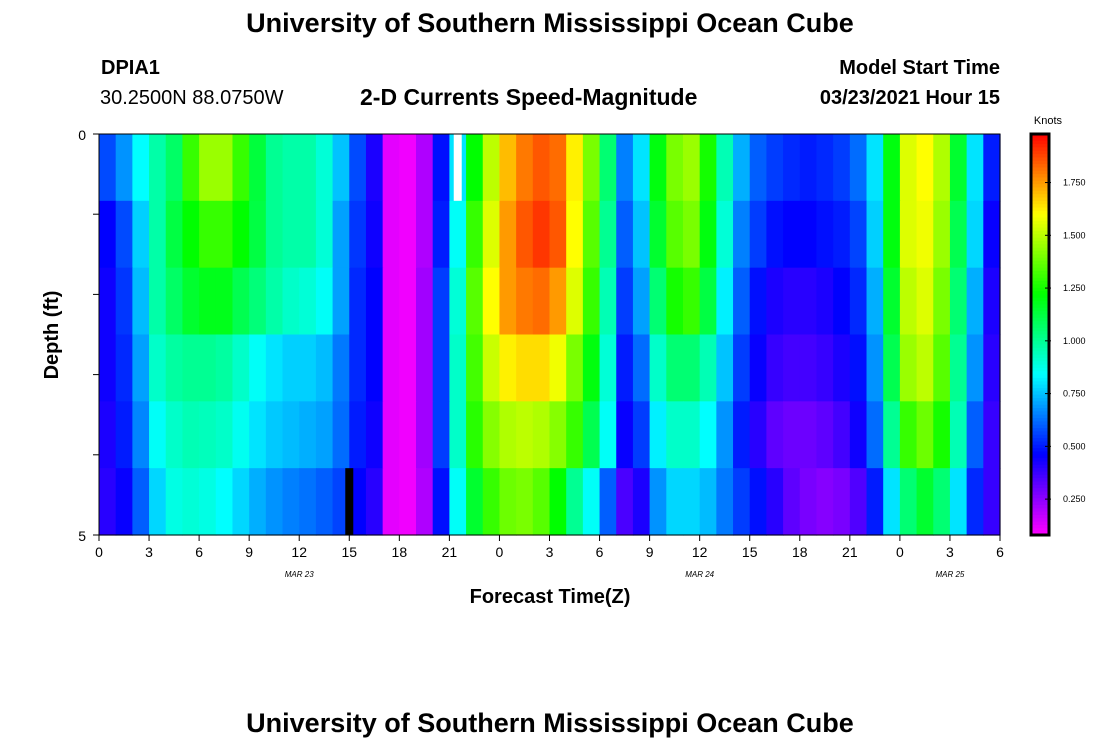  I want to click on heatmap-markers, so click(403, 334).